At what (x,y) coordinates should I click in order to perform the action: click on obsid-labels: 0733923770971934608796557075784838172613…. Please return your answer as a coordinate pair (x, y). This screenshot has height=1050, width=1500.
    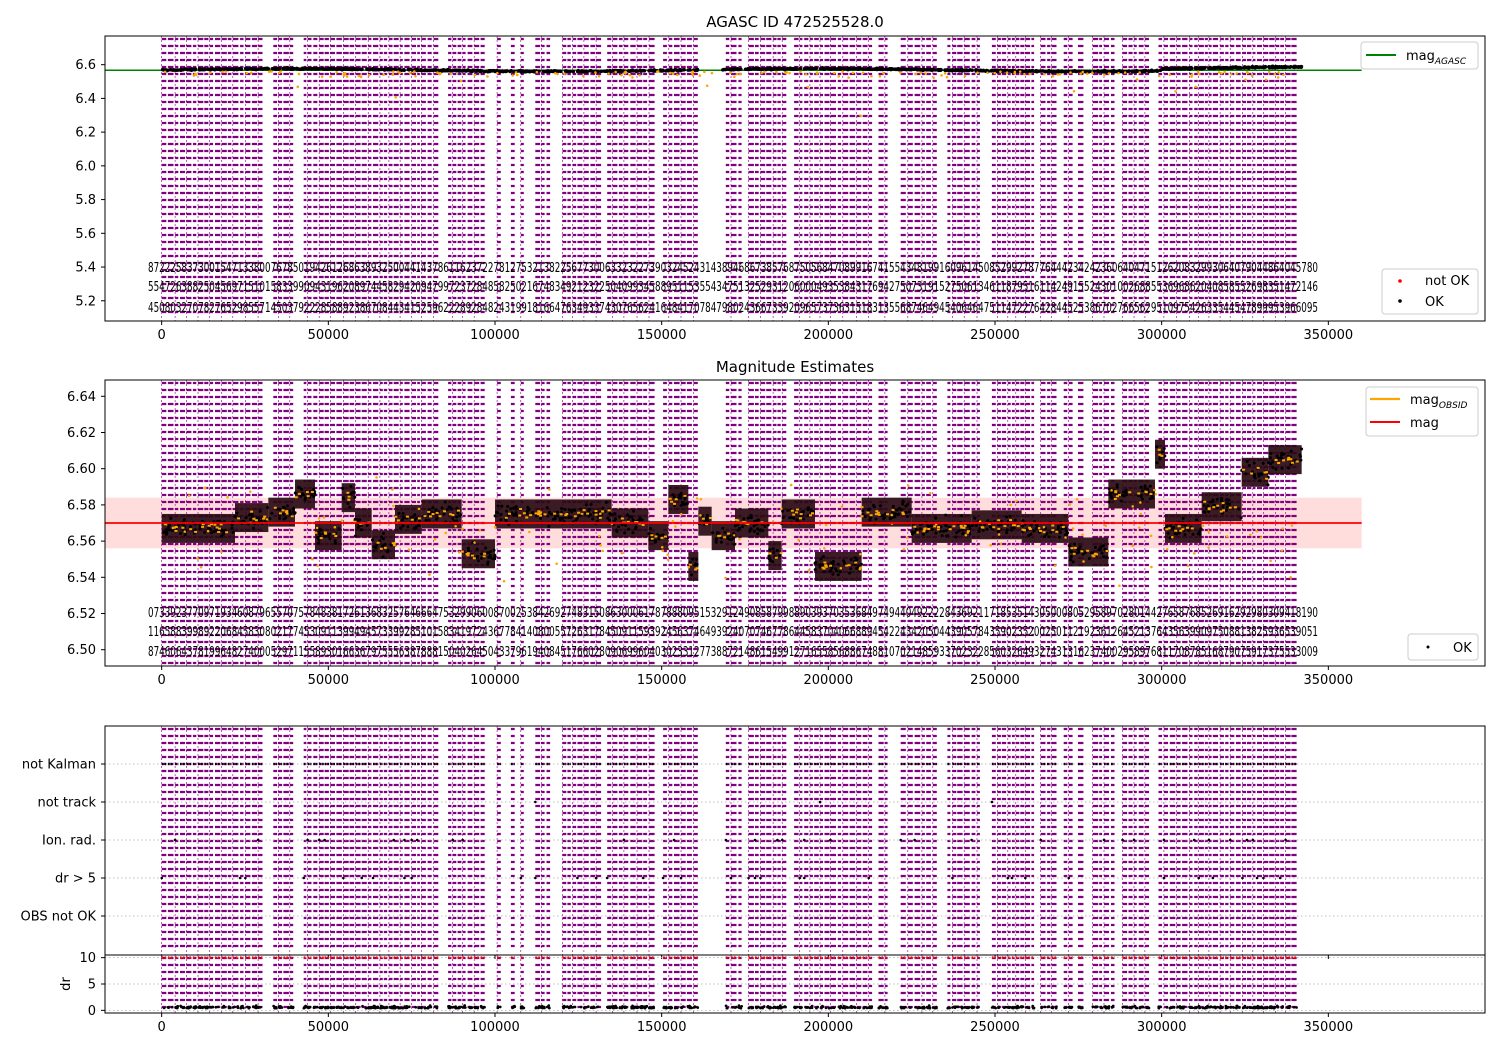
    Looking at the image, I should click on (733, 633).